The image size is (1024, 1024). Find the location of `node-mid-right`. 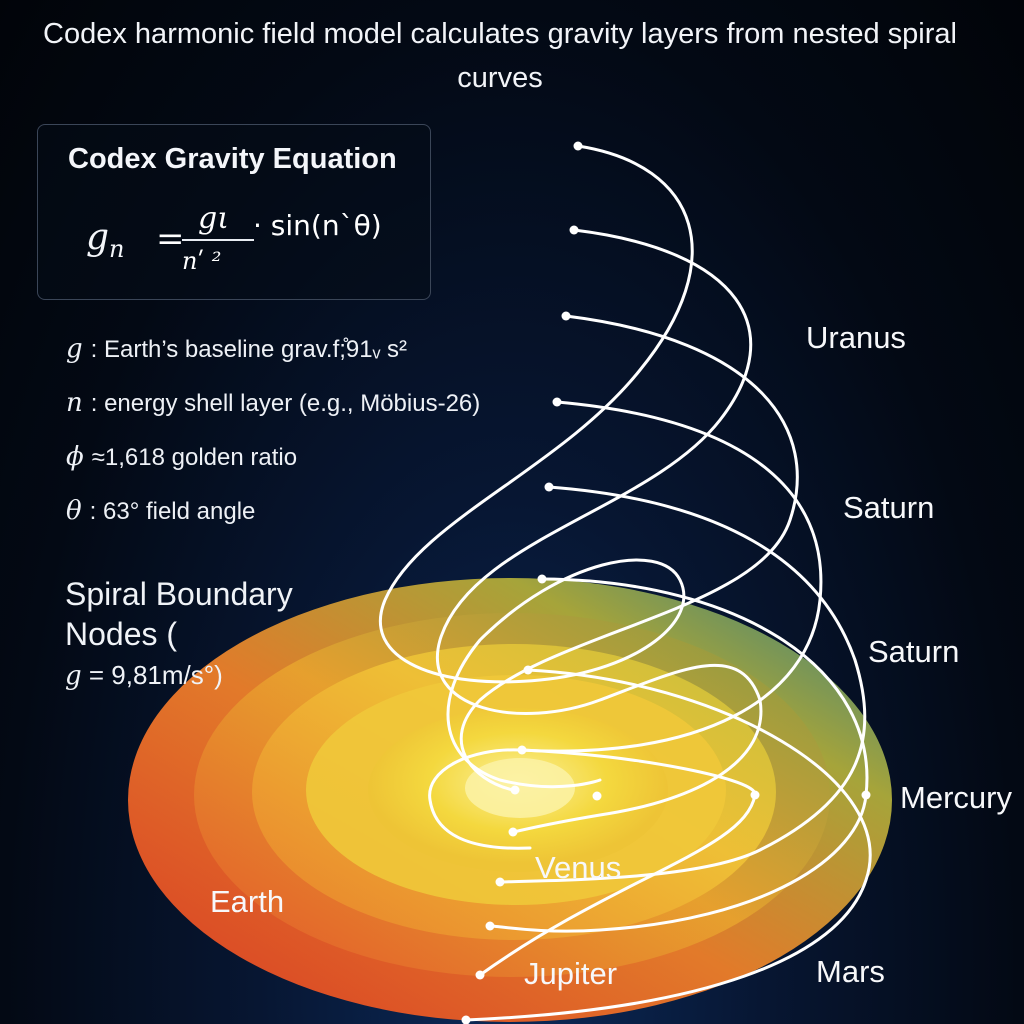

node-mid-right is located at coordinates (755, 795).